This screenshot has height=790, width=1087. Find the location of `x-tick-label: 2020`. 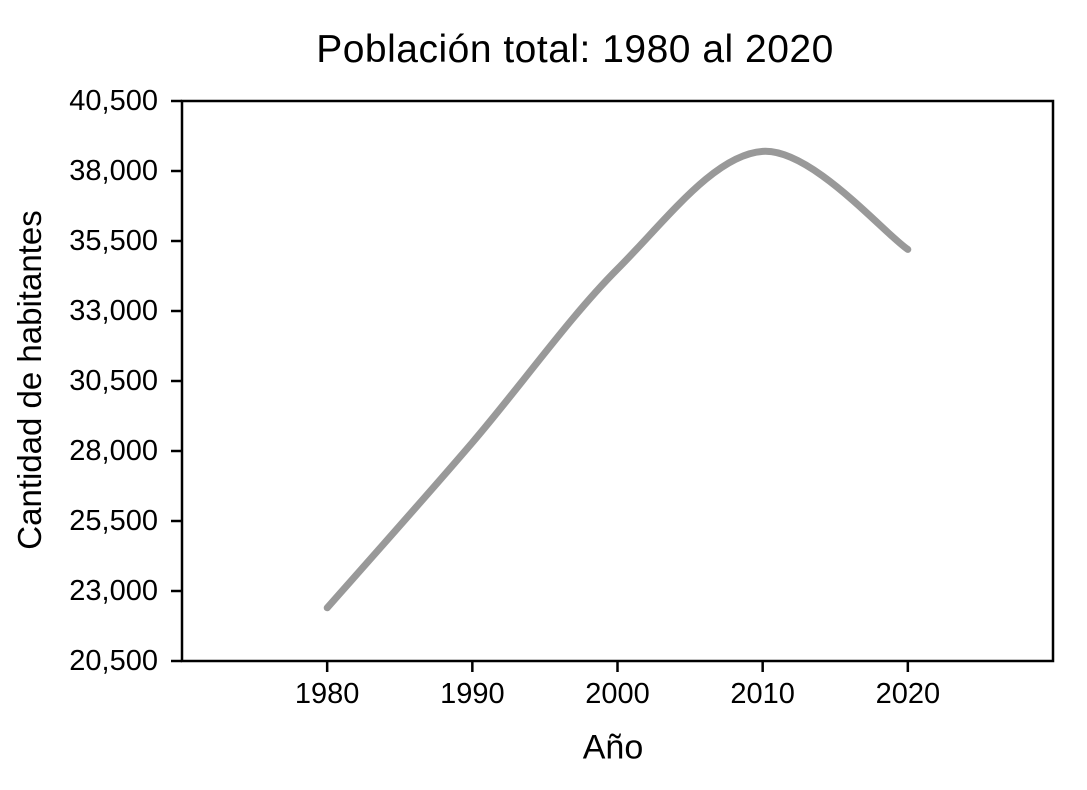

x-tick-label: 2020 is located at coordinates (908, 694).